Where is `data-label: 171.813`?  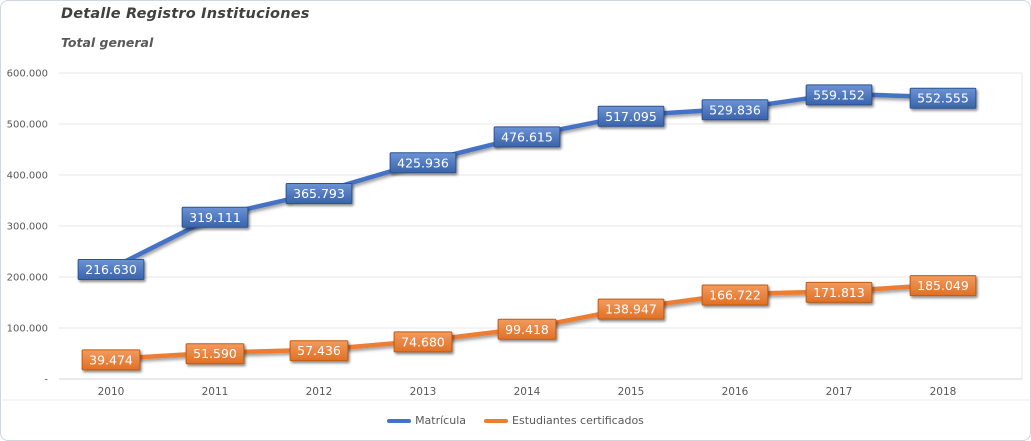 data-label: 171.813 is located at coordinates (839, 292).